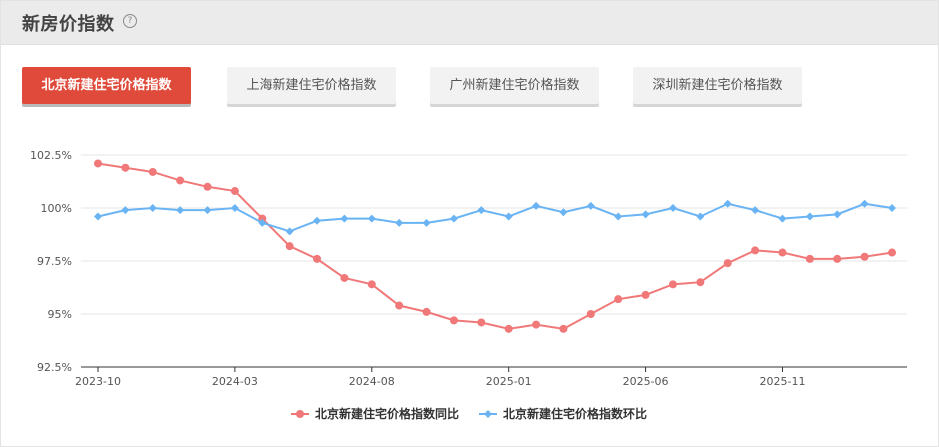 The image size is (939, 447). What do you see at coordinates (54, 261) in the screenshot?
I see `y-tick-label: 97.5%` at bounding box center [54, 261].